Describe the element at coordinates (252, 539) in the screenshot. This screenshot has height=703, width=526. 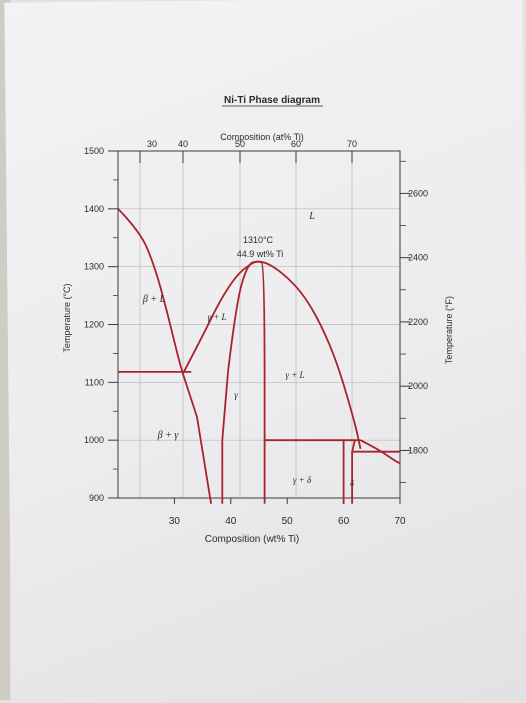
I see `bottom-axis-label: Composition (wt% Ti)` at that location.